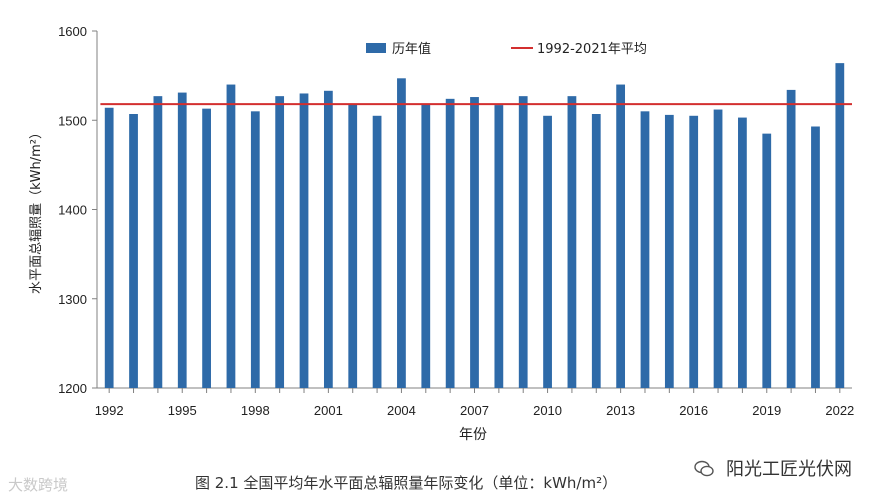  I want to click on bar-2016, so click(694, 251).